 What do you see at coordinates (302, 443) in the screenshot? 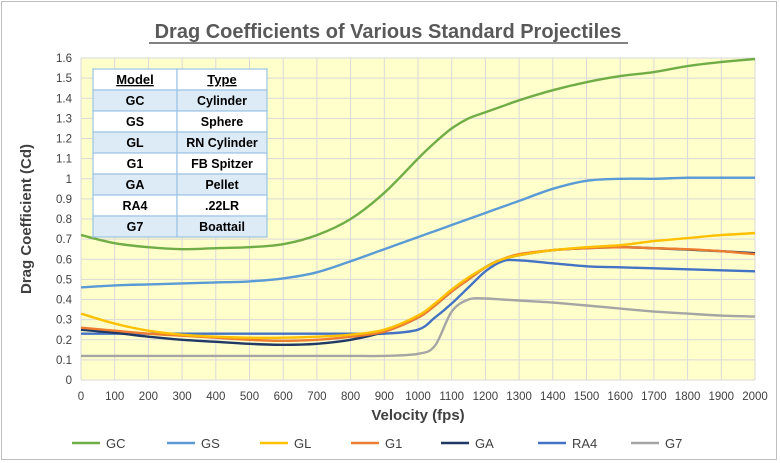
I see `legend-label-gl: GL` at bounding box center [302, 443].